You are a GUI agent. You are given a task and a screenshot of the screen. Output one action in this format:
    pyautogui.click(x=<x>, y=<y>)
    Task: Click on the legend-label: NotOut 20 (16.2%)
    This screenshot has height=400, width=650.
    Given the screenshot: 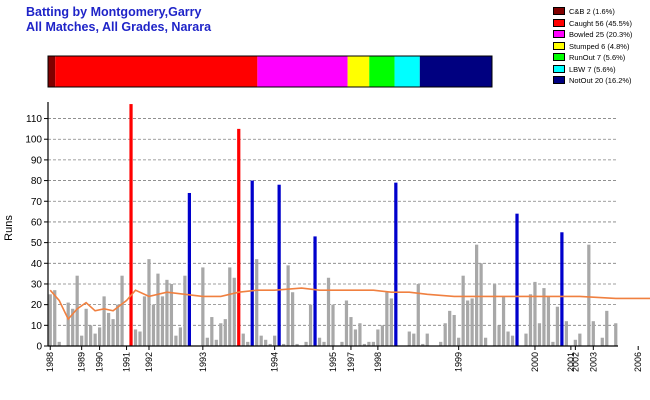 What is the action you would take?
    pyautogui.click(x=600, y=80)
    